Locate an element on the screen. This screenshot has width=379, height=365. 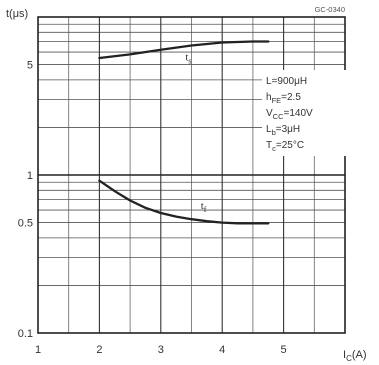
y-tick-label: 1 is located at coordinates (30, 176).